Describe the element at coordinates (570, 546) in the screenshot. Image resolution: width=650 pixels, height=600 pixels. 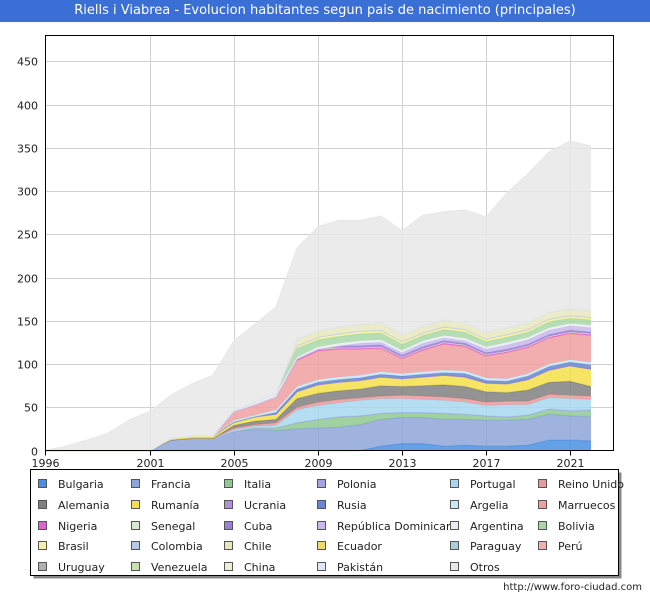
I see `legend-label-peru: Perú` at that location.